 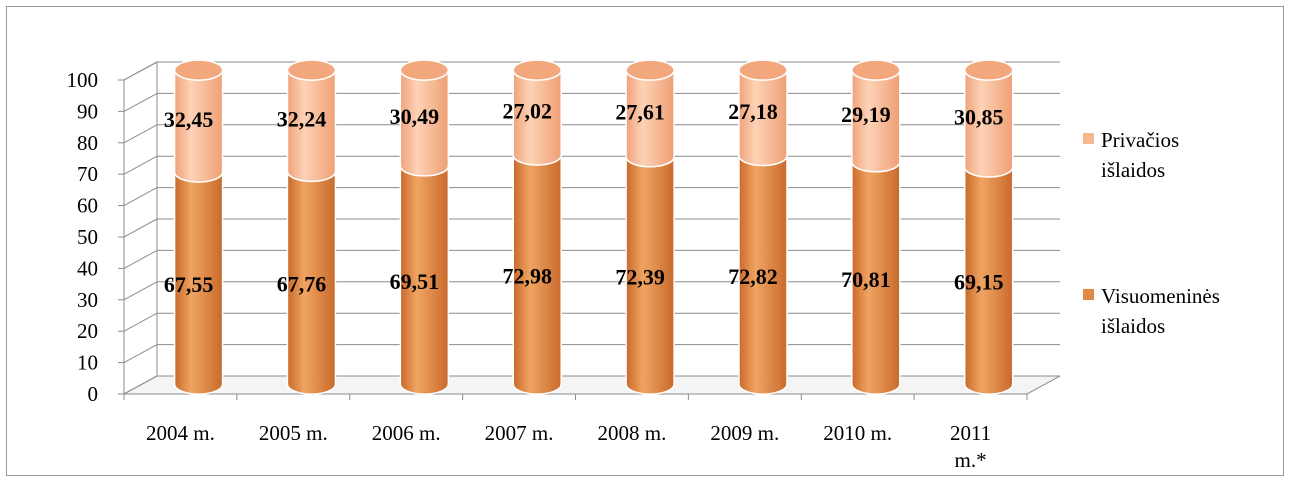 I want to click on x-tick-label: 2009 m., so click(x=744, y=433).